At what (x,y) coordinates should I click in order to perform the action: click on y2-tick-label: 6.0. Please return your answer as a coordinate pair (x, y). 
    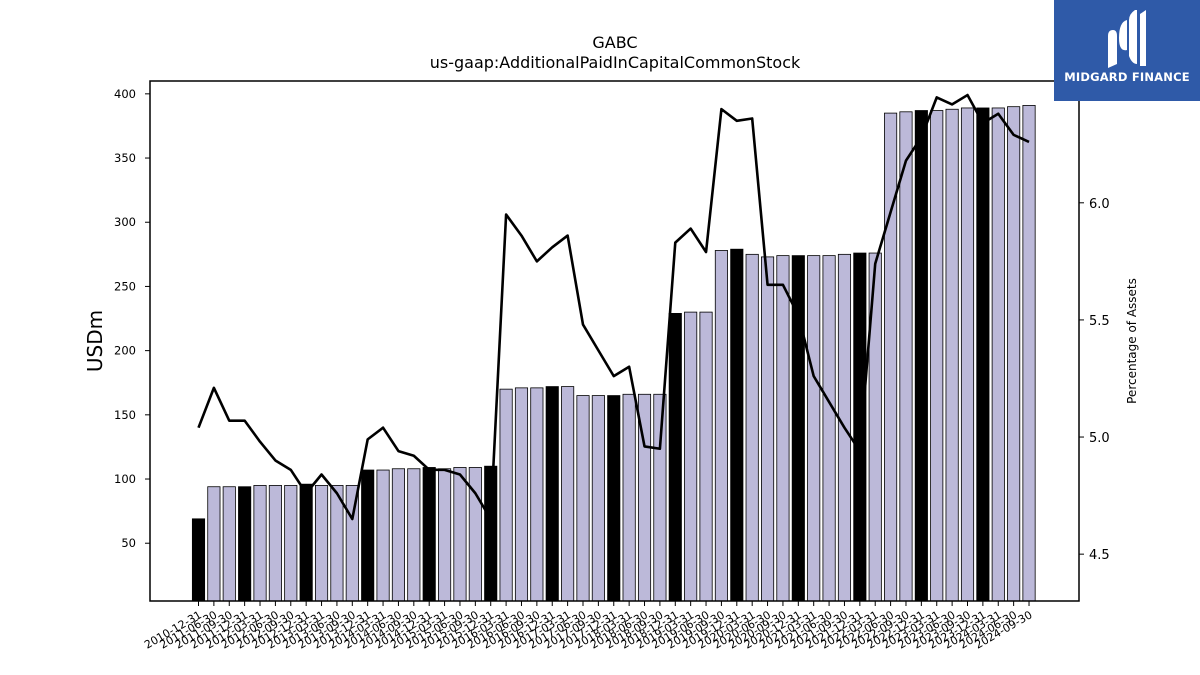
    Looking at the image, I should click on (1099, 204).